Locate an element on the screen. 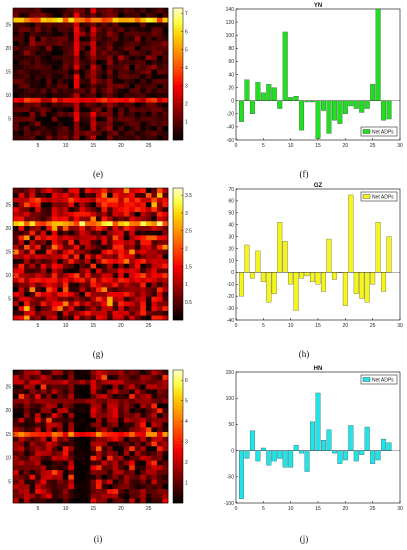 Image resolution: width=407 pixels, height=550 pixels. colorbar-tick-label: 6 is located at coordinates (186, 32).